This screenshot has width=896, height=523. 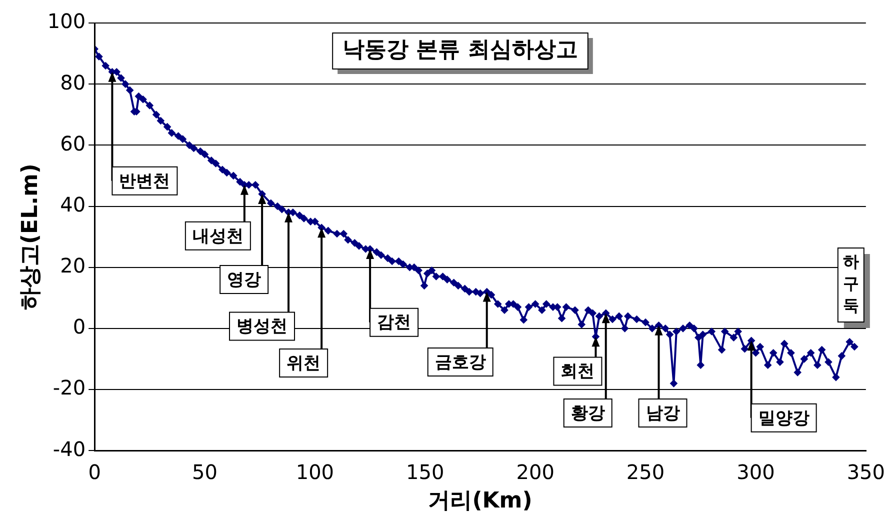 What do you see at coordinates (218, 236) in the screenshot?
I see `annotation: 내성천` at bounding box center [218, 236].